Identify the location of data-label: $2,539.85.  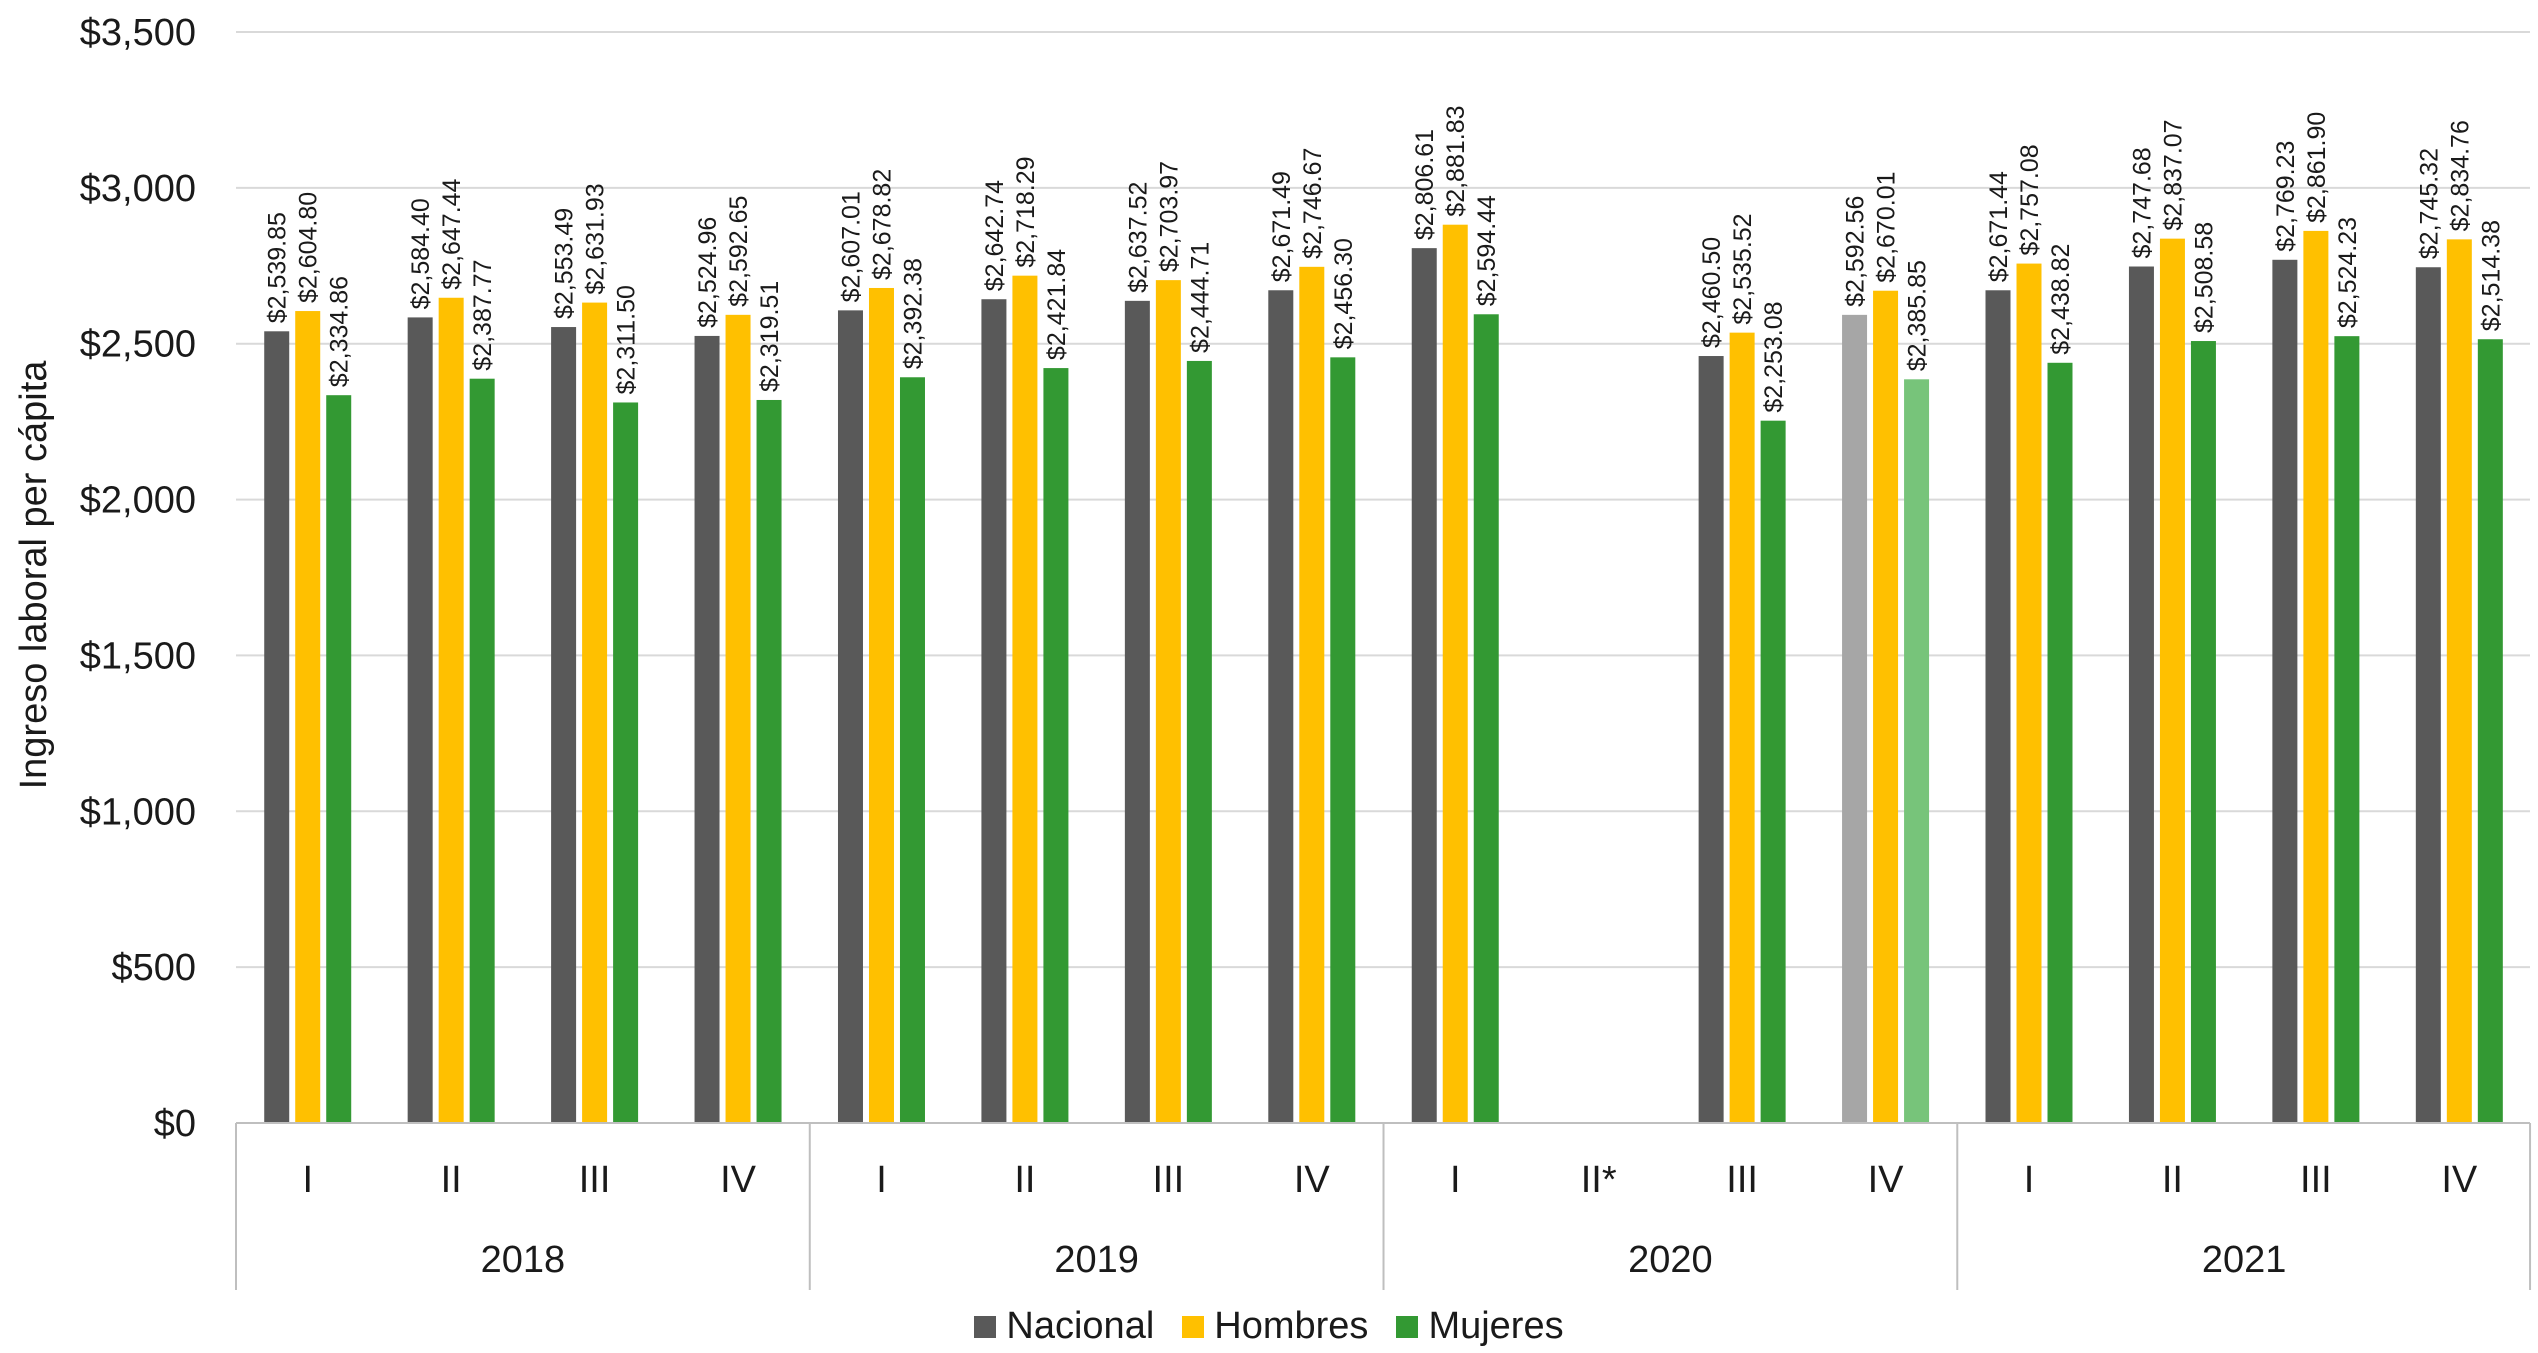
(278, 267).